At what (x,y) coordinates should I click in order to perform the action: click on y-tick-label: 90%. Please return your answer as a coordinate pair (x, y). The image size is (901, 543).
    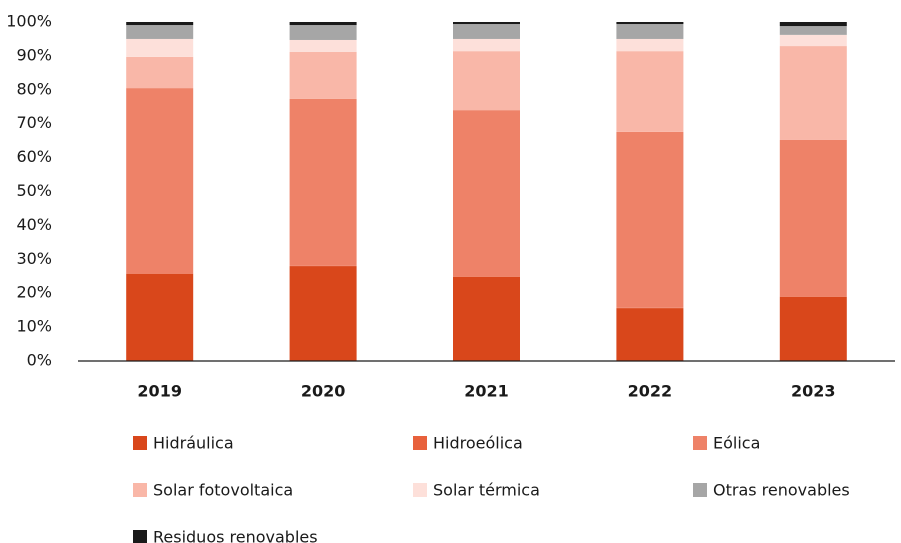
    Looking at the image, I should click on (34, 54).